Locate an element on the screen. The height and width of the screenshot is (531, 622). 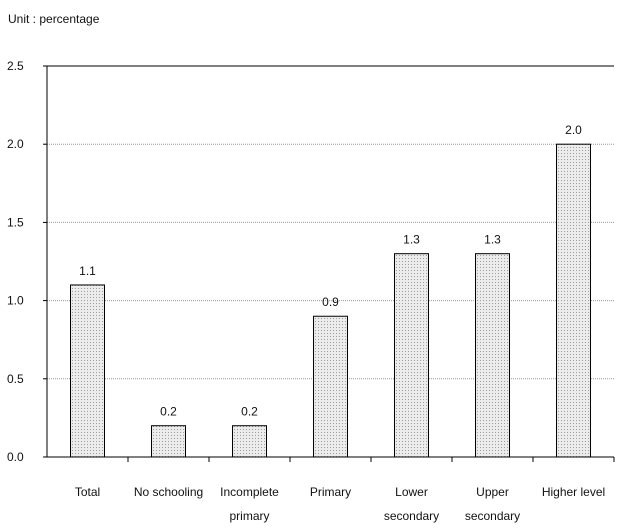
x-category-label: Incomplete is located at coordinates (249, 492).